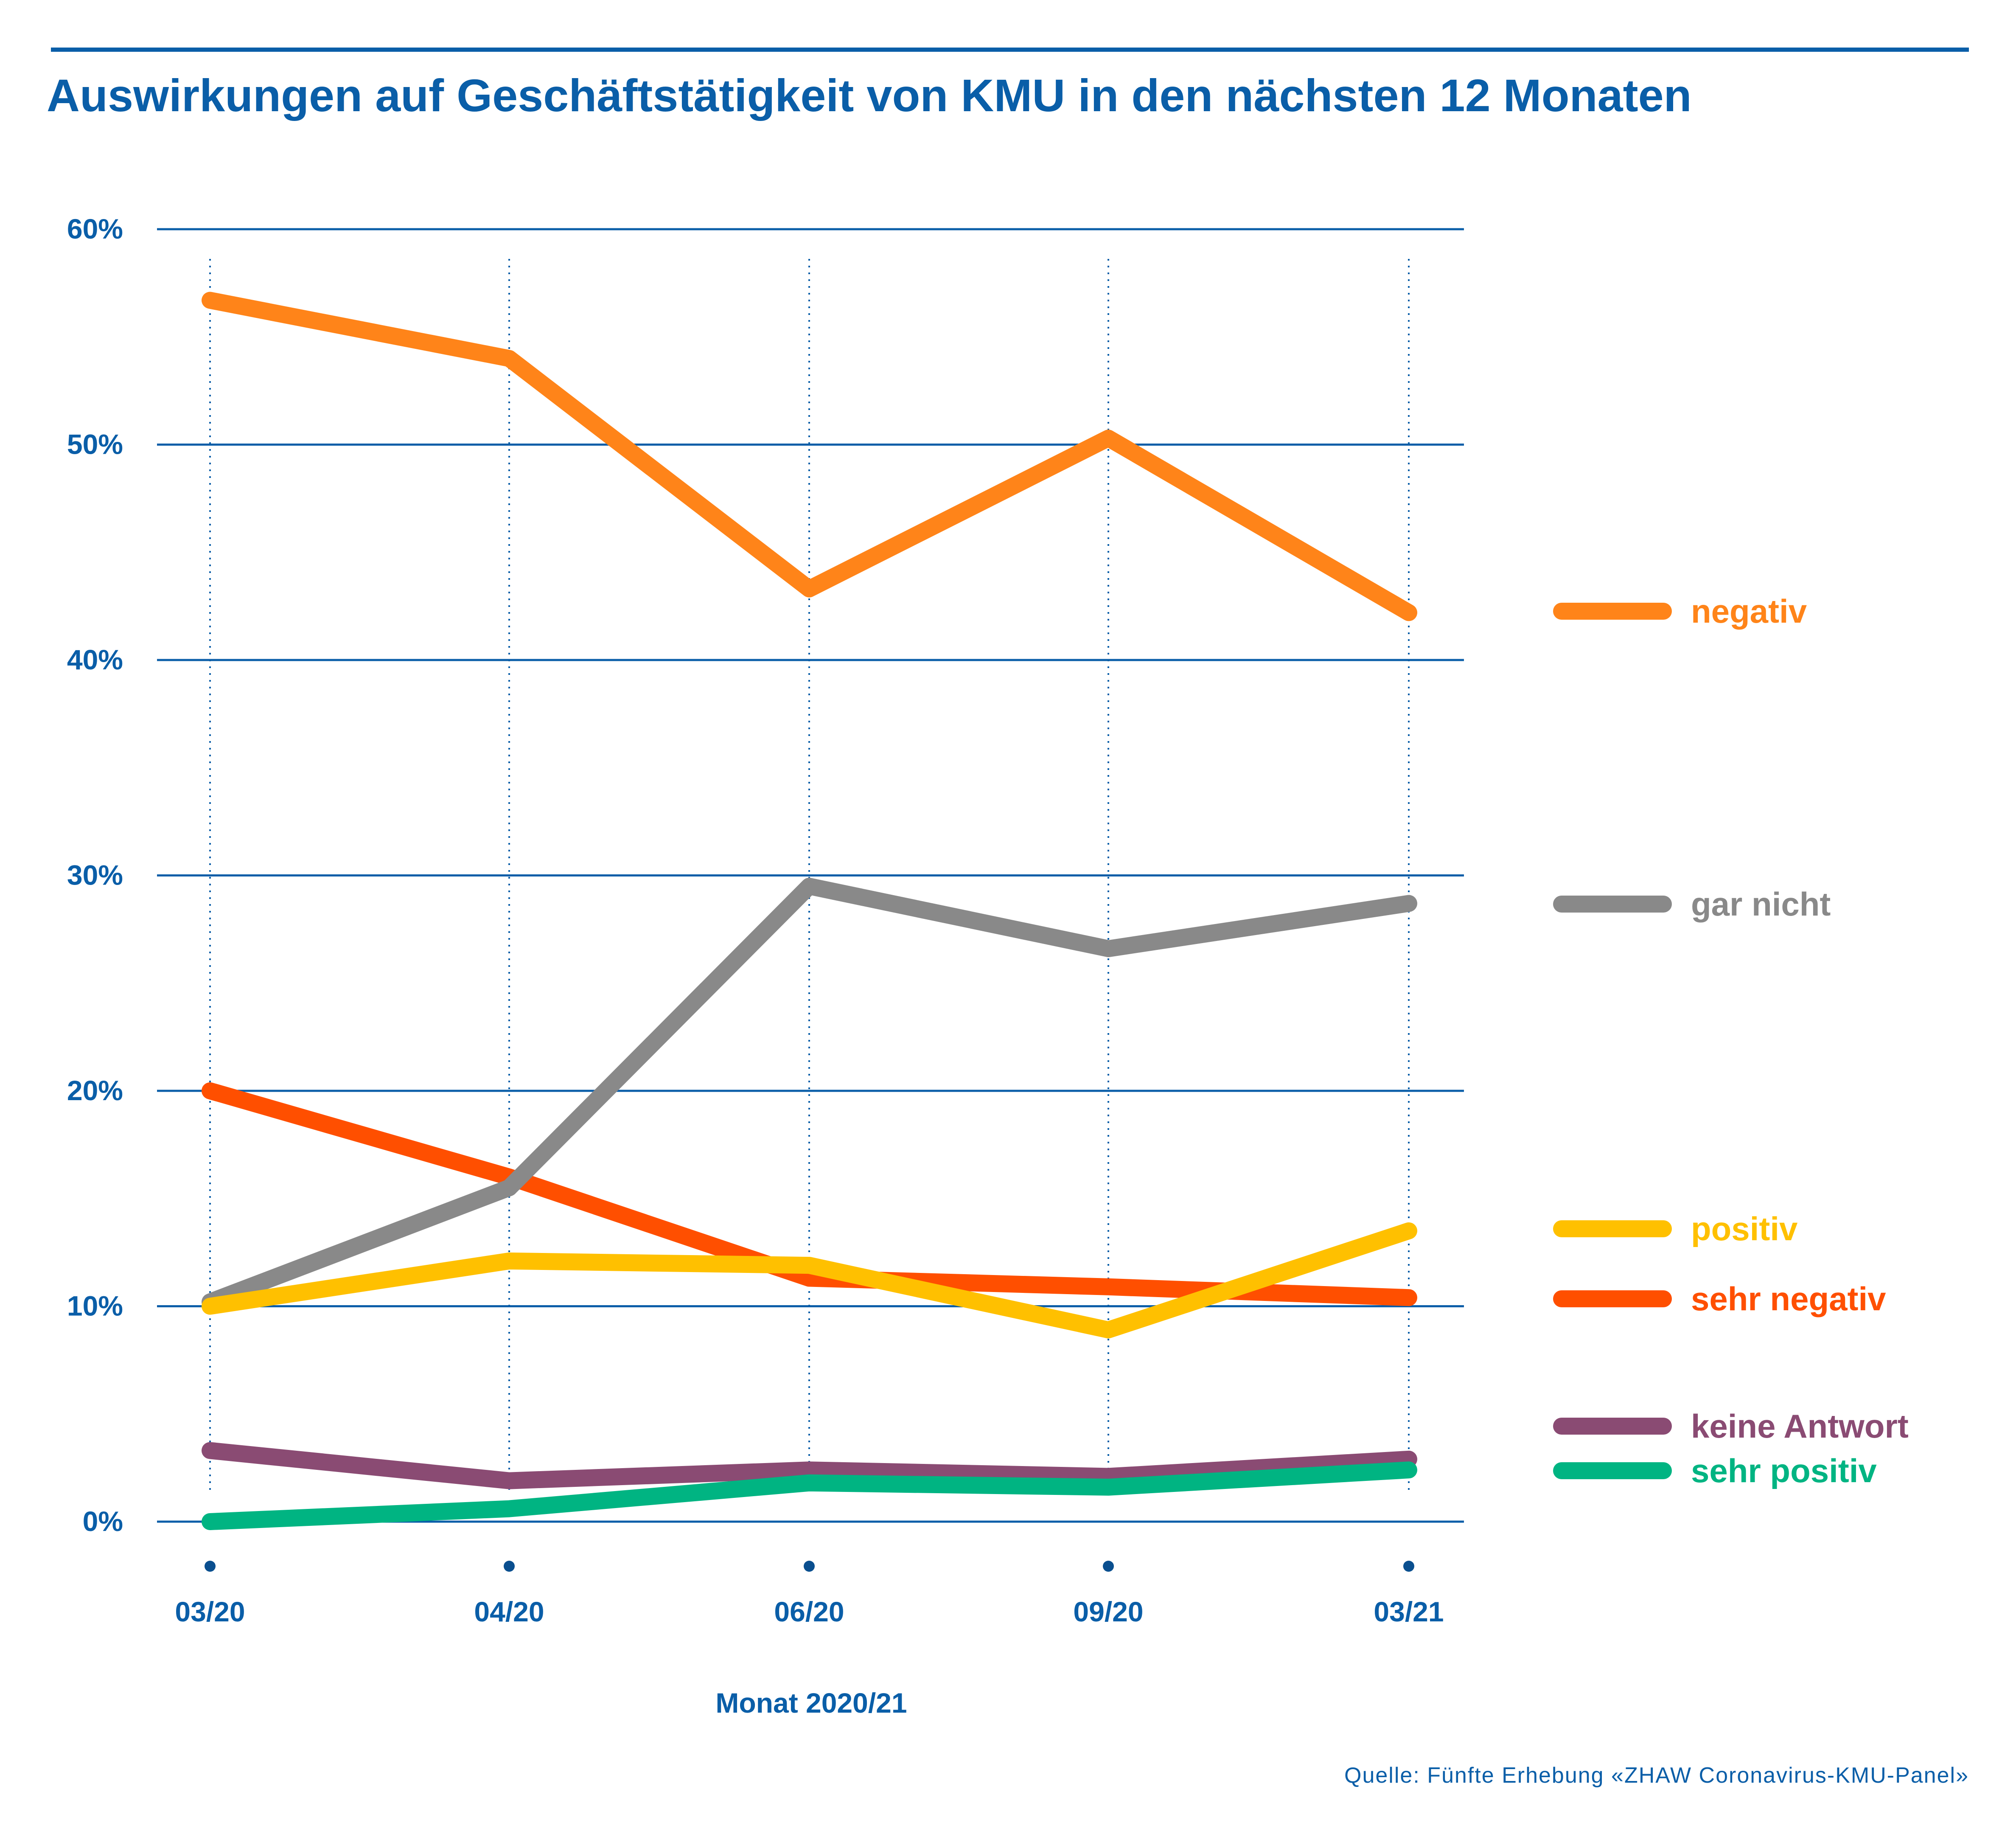  Describe the element at coordinates (509, 1611) in the screenshot. I see `x-tick-label: 04/20` at that location.